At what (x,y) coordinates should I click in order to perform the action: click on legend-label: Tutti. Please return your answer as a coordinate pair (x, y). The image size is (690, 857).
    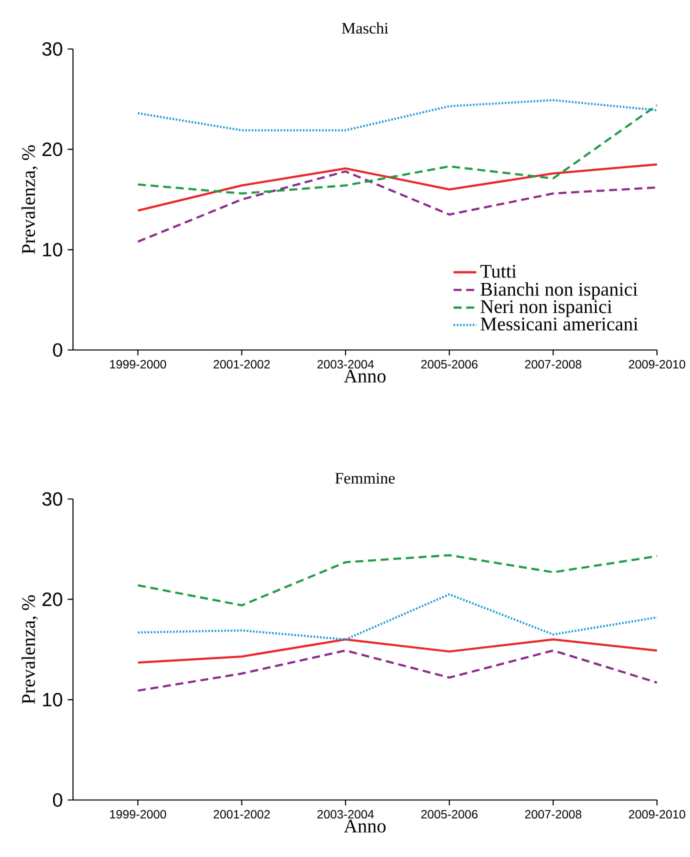
    Looking at the image, I should click on (498, 271).